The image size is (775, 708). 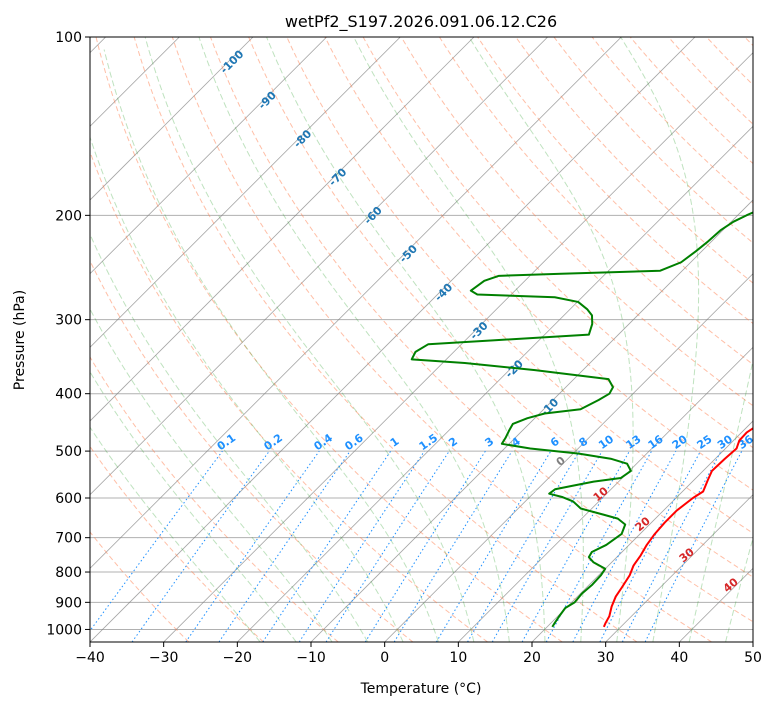 I want to click on x-tick-label: 30, so click(x=606, y=658).